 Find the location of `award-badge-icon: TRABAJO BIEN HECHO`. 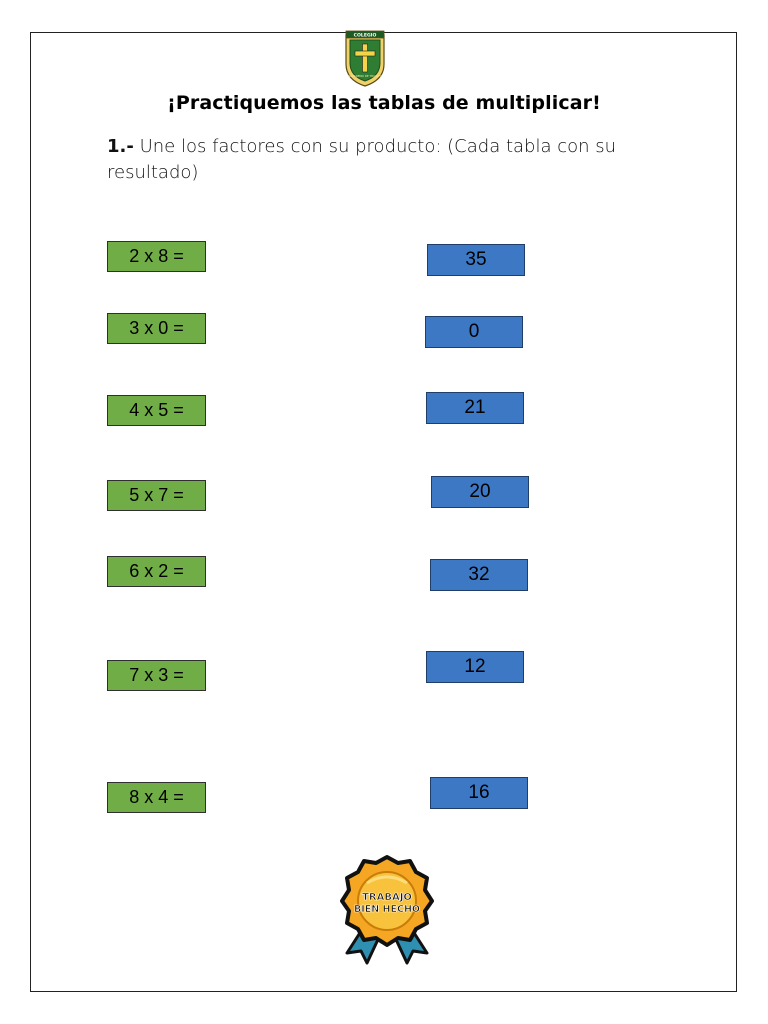

award-badge-icon: TRABAJO BIEN HECHO is located at coordinates (387, 910).